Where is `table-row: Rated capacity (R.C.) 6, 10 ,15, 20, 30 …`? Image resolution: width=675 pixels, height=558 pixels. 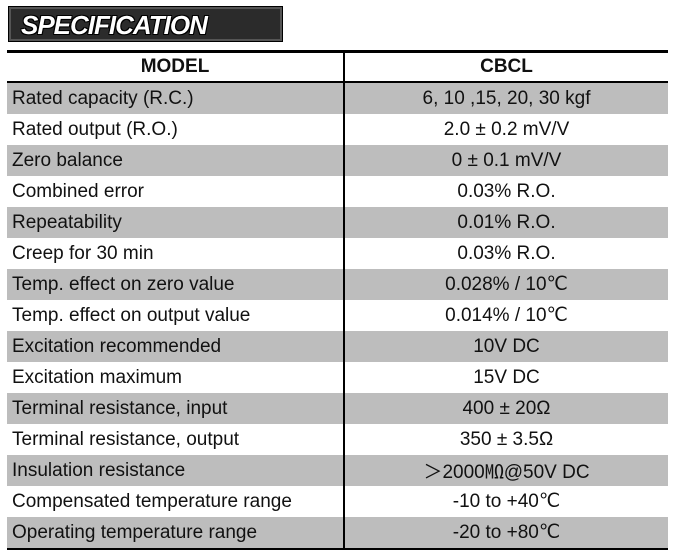 table-row: Rated capacity (R.C.) 6, 10 ,15, 20, 30 … is located at coordinates (337, 98).